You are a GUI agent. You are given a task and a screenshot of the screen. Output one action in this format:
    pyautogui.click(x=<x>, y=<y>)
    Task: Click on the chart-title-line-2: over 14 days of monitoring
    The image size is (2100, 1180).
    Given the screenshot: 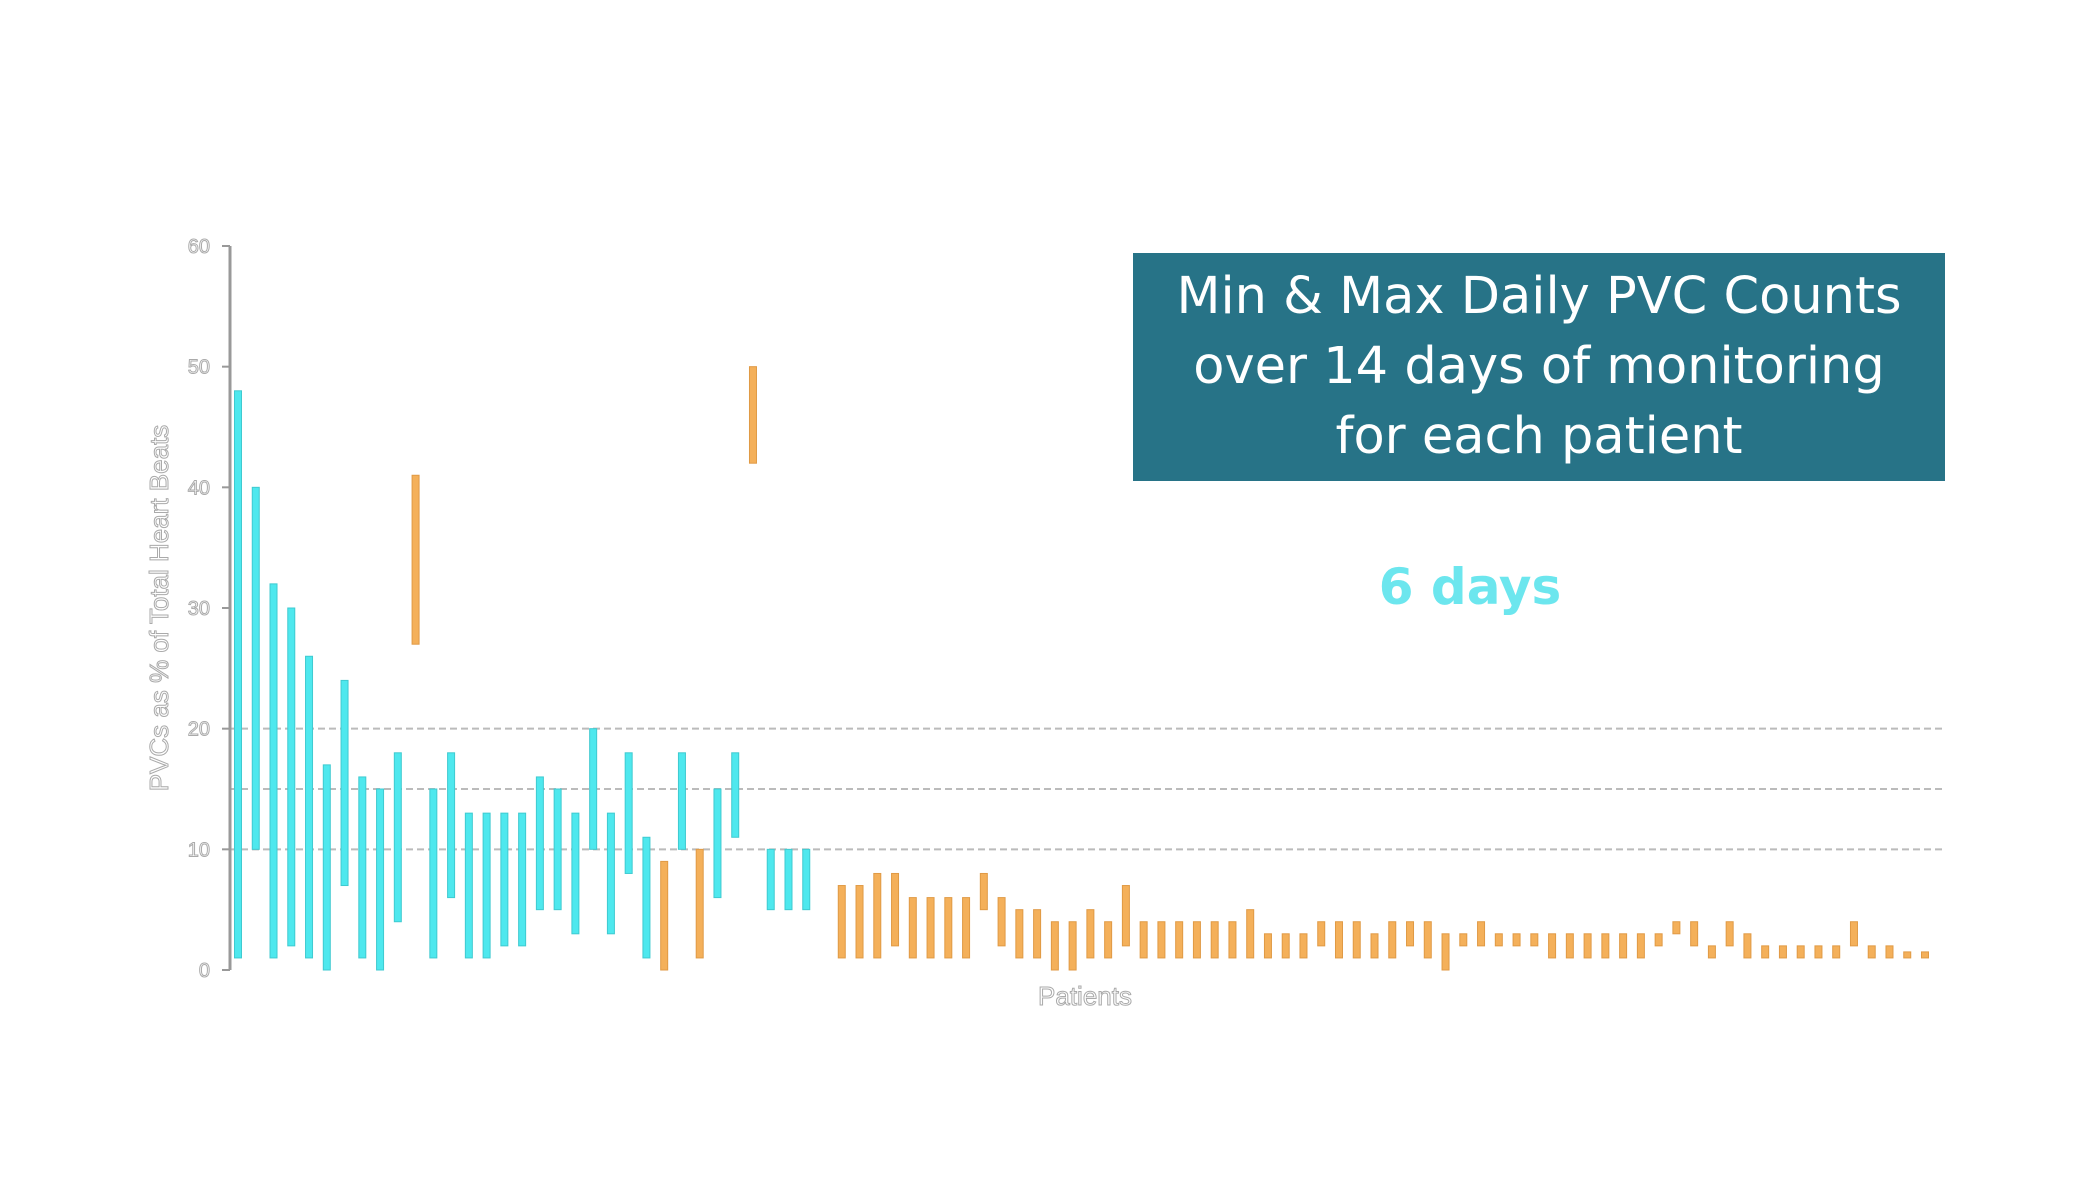 What is the action you would take?
    pyautogui.click(x=1539, y=366)
    